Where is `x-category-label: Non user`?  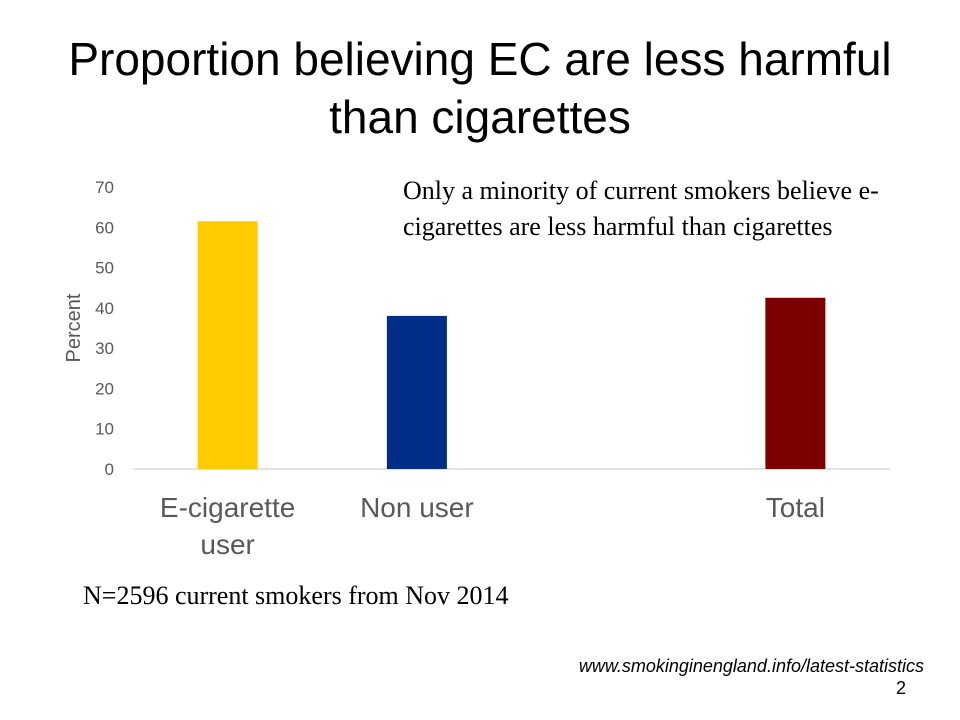 x-category-label: Non user is located at coordinates (417, 507).